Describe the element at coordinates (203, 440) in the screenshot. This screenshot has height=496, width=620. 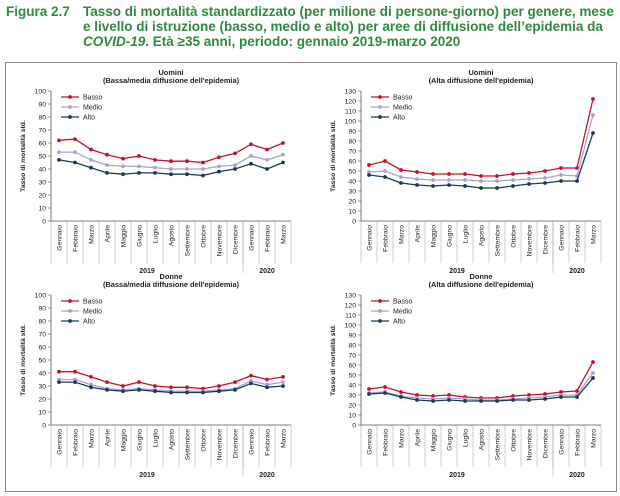
I see `x-tick-label: Ottobre` at that location.